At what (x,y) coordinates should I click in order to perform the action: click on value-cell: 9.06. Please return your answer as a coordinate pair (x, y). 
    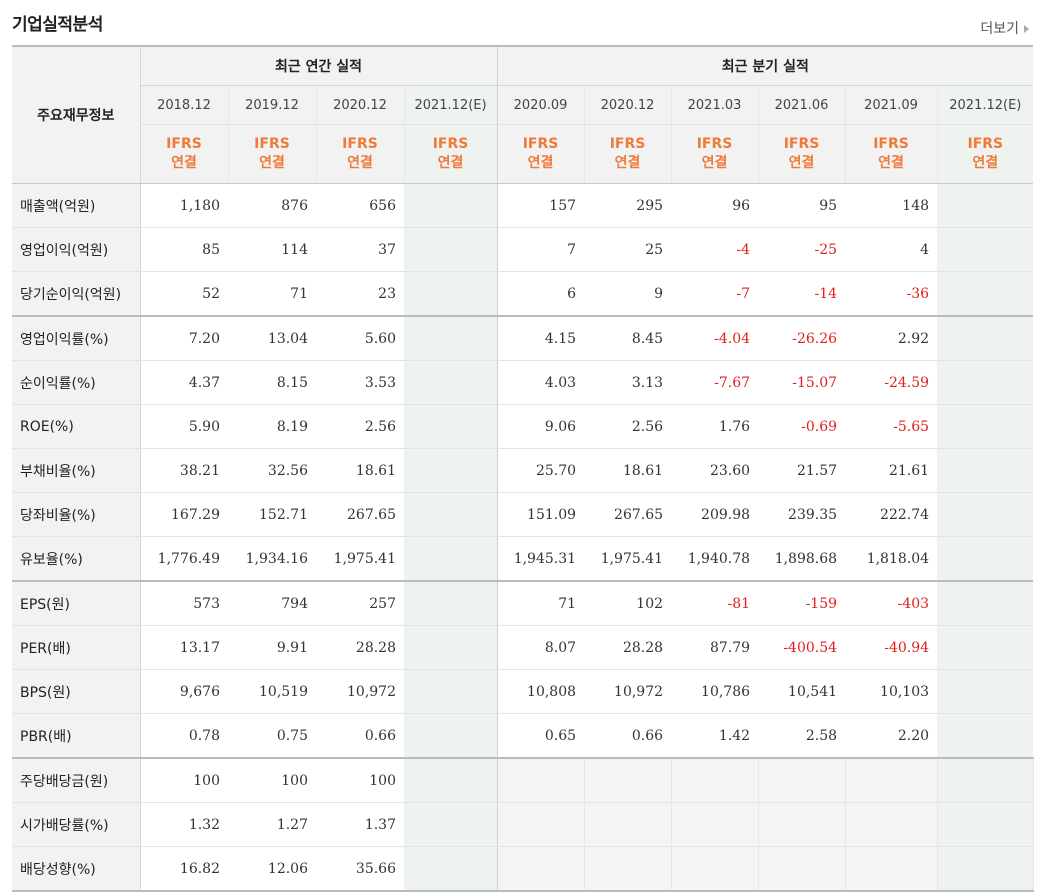
    Looking at the image, I should click on (540, 426).